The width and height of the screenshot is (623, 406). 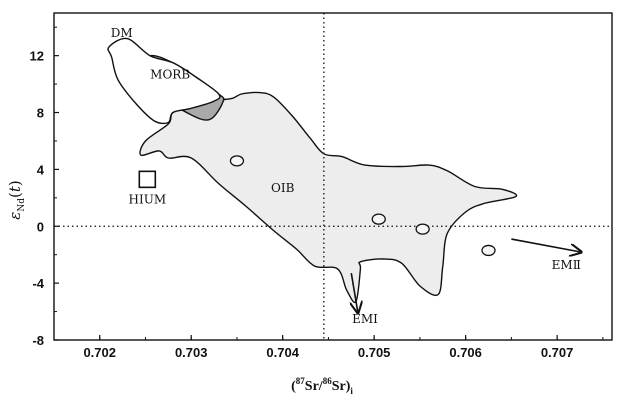 I want to click on y-tick-label: -8, so click(x=38, y=340).